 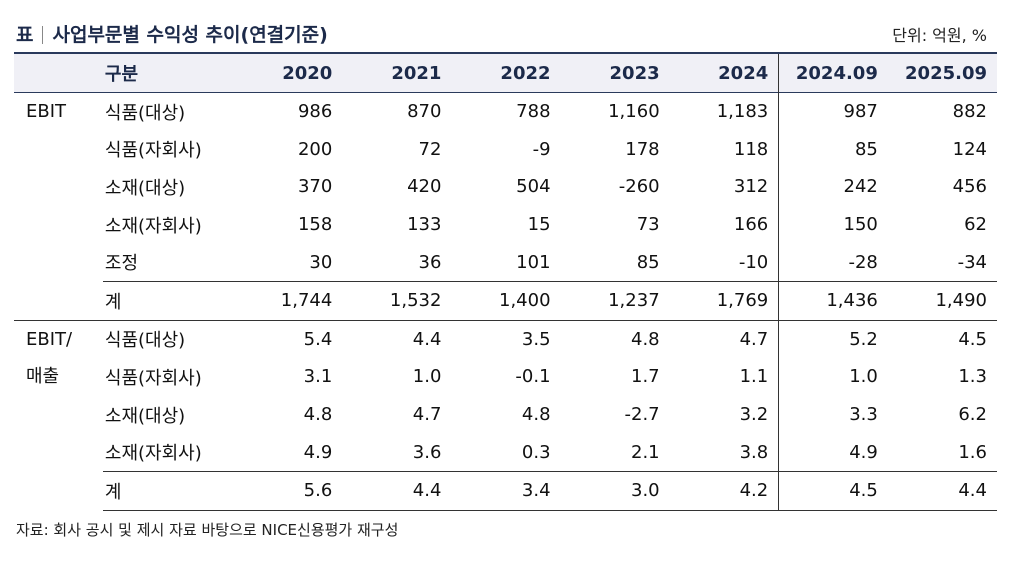 I want to click on header-year: 2020, so click(x=288, y=73).